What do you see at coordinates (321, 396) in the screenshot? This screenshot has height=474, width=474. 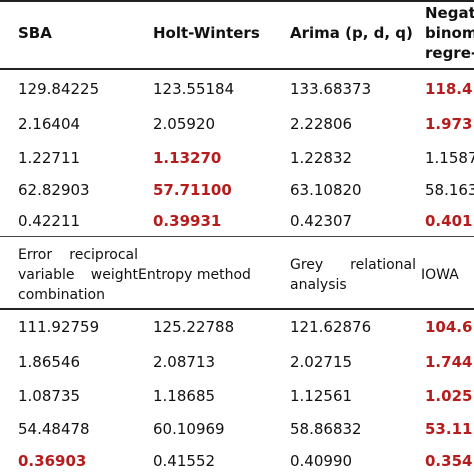 I see `bottom-r3-c3: 1.12561` at bounding box center [321, 396].